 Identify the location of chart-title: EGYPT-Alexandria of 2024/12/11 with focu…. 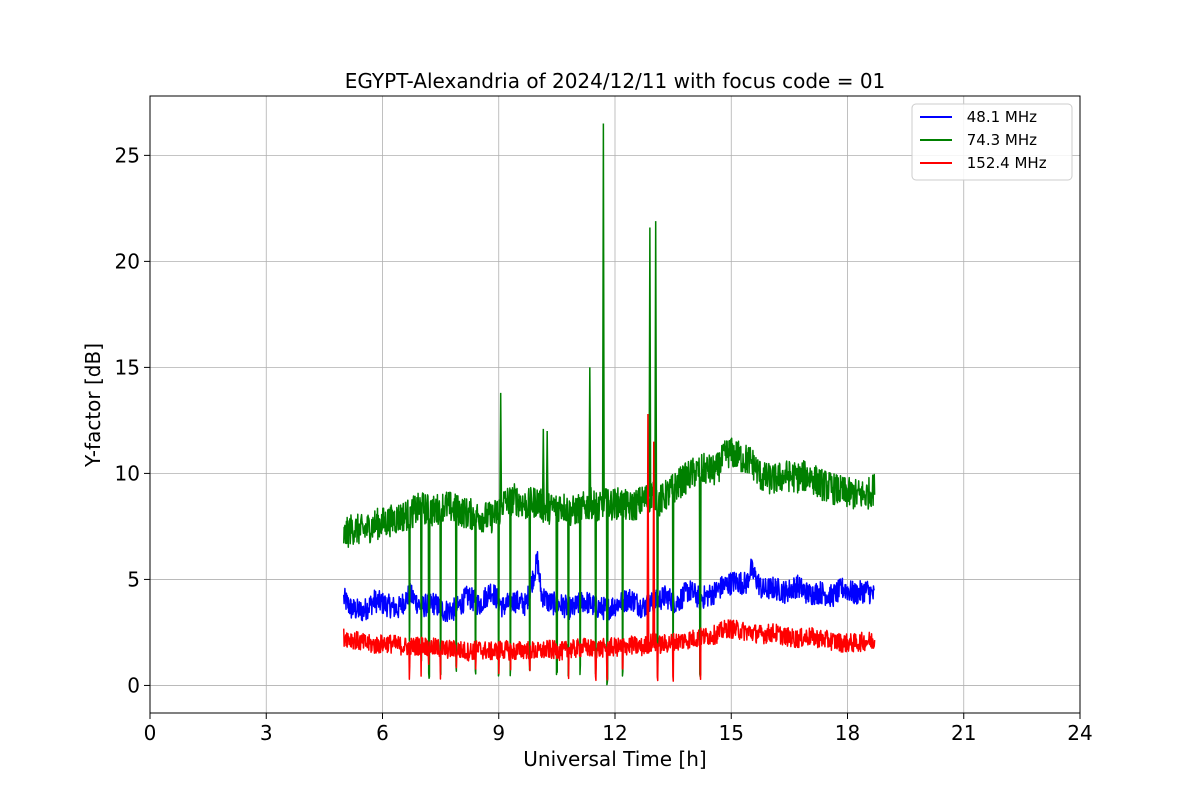
(615, 81).